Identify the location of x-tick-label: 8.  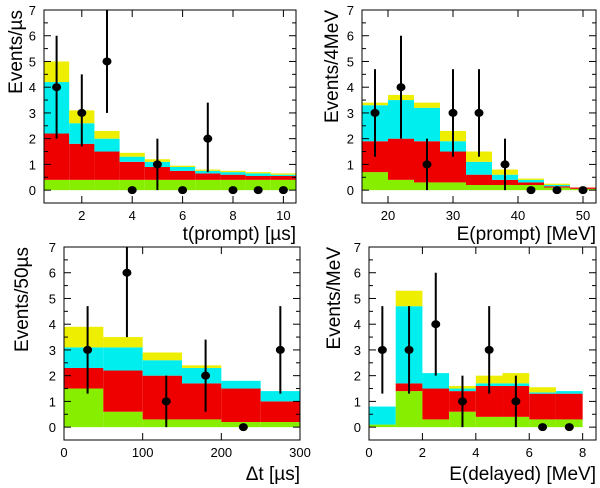
(232, 215).